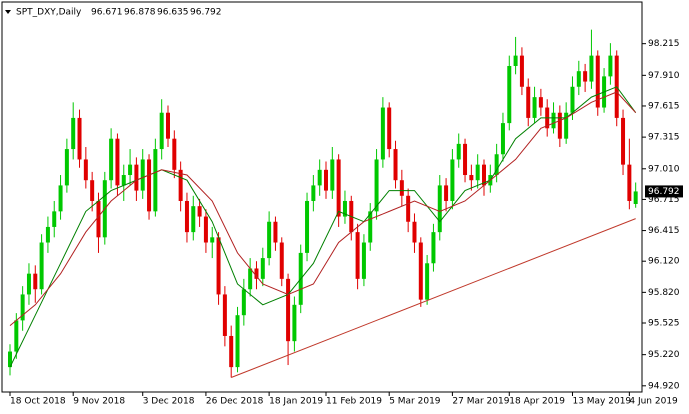 This screenshot has width=689, height=414. I want to click on header-high: 96.878, so click(140, 13).